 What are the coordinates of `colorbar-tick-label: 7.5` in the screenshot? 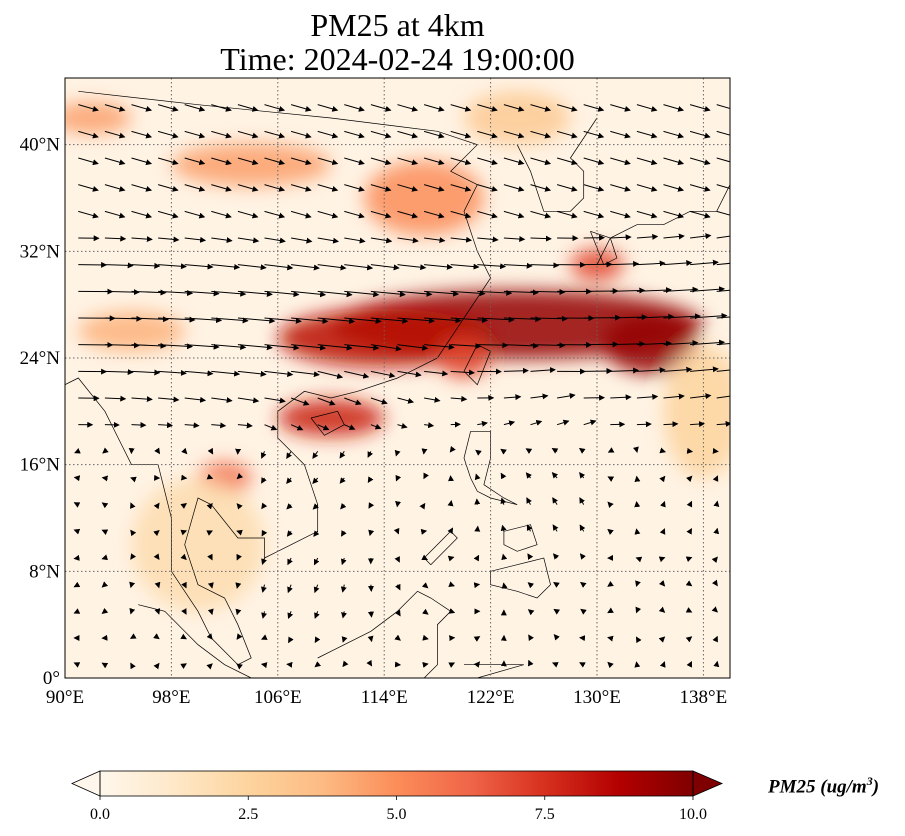 It's located at (545, 814).